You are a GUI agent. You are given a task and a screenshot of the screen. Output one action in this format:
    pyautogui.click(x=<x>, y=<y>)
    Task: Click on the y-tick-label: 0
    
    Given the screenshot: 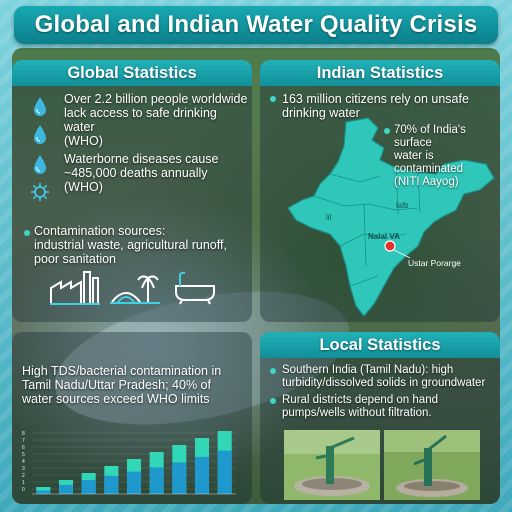 What is the action you would take?
    pyautogui.click(x=23, y=490)
    